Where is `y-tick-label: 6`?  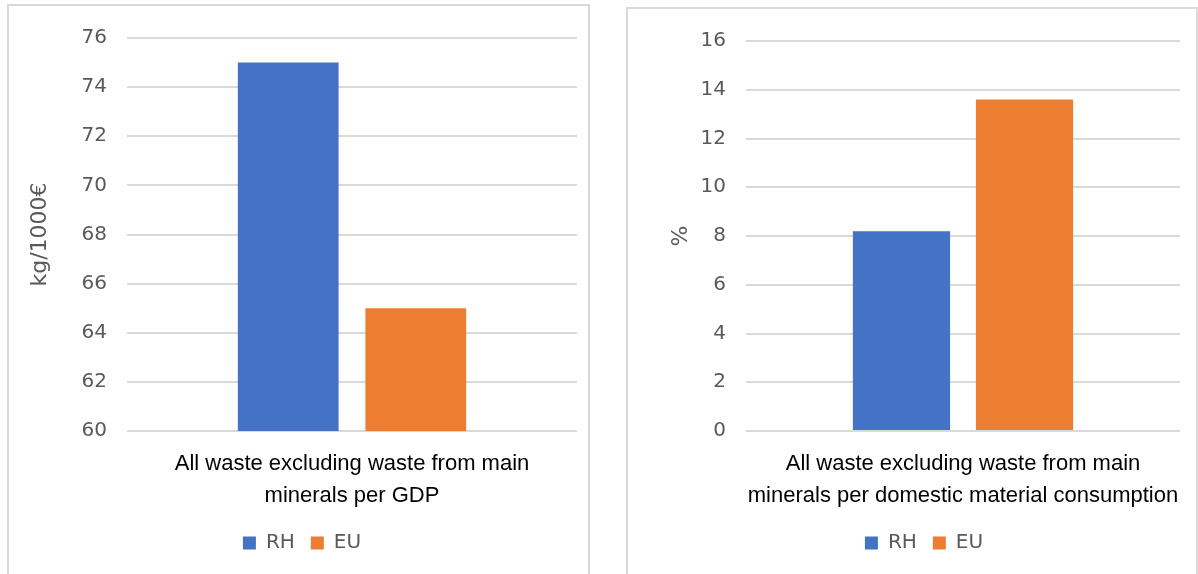 y-tick-label: 6 is located at coordinates (719, 282).